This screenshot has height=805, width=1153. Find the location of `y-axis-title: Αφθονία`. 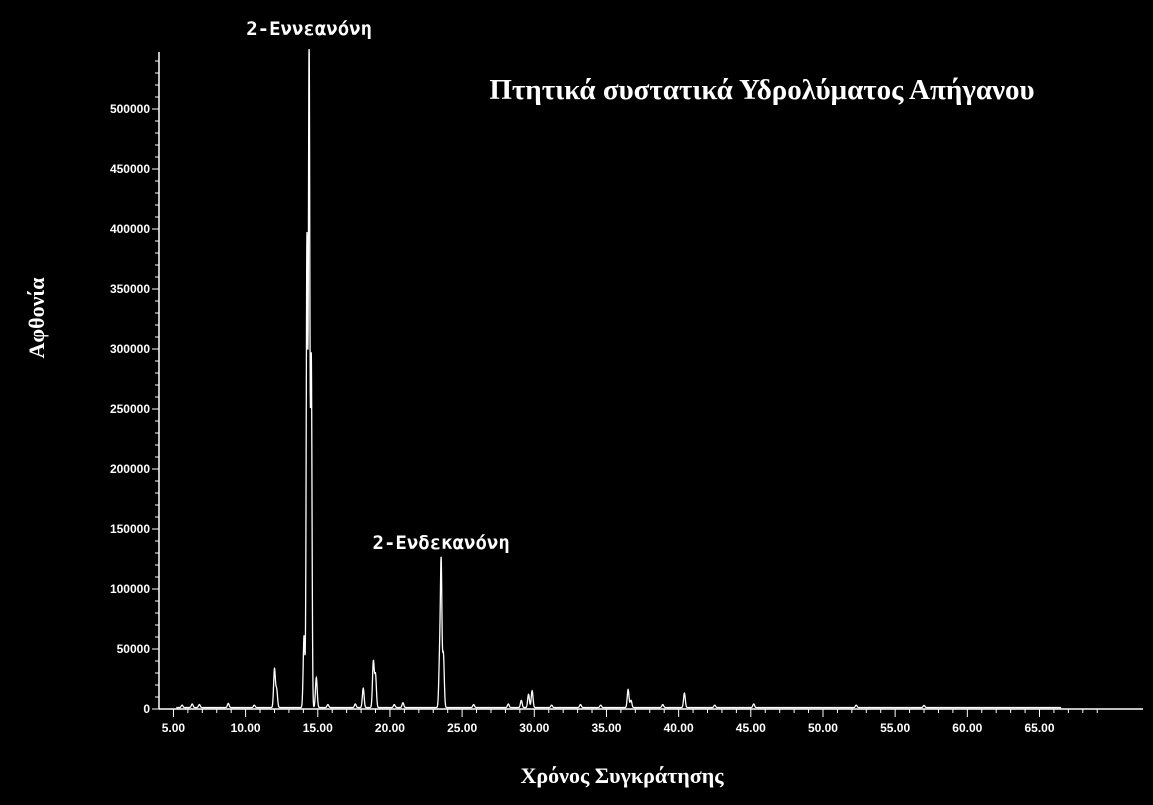

y-axis-title: Αφθονία is located at coordinates (36, 318).